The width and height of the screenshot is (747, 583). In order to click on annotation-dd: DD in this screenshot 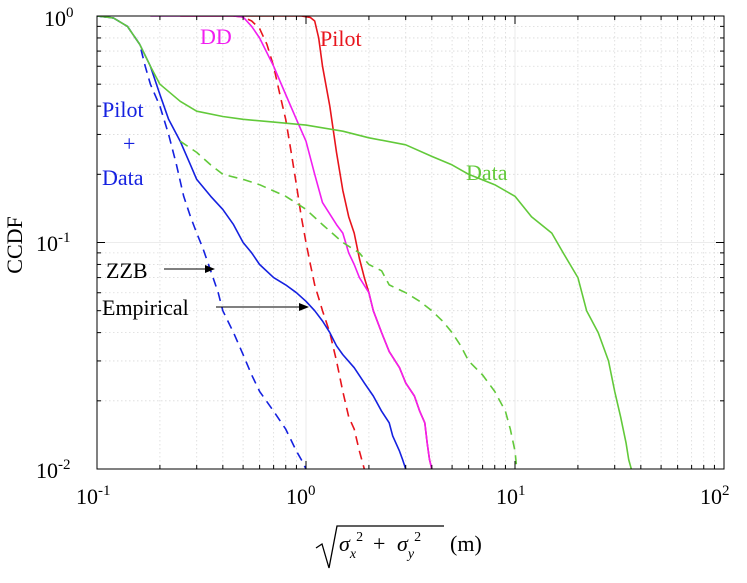, I will do `click(216, 36)`.